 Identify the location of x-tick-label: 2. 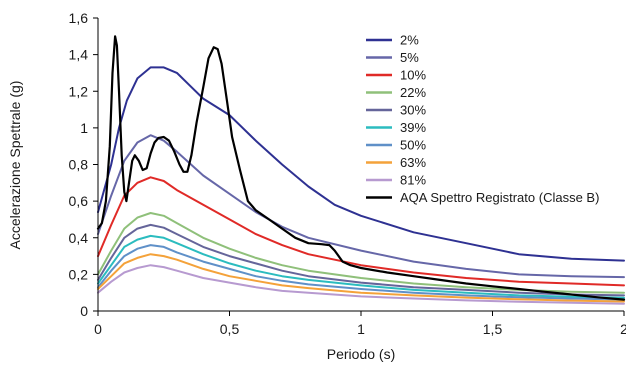
(623, 329).